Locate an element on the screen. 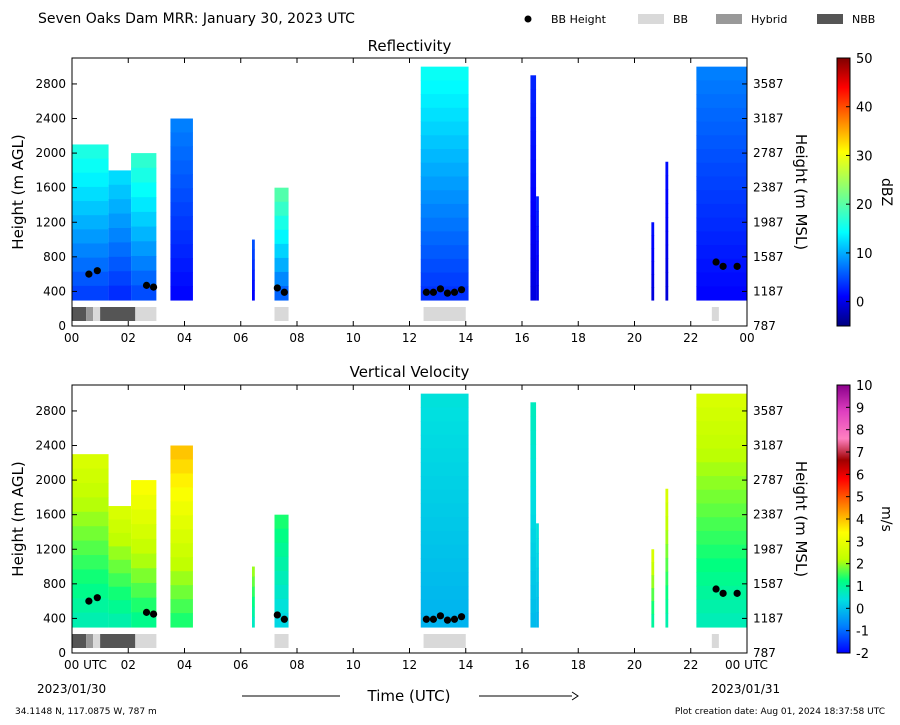 The width and height of the screenshot is (900, 725). colorbar-tick-label: 10 is located at coordinates (864, 386).